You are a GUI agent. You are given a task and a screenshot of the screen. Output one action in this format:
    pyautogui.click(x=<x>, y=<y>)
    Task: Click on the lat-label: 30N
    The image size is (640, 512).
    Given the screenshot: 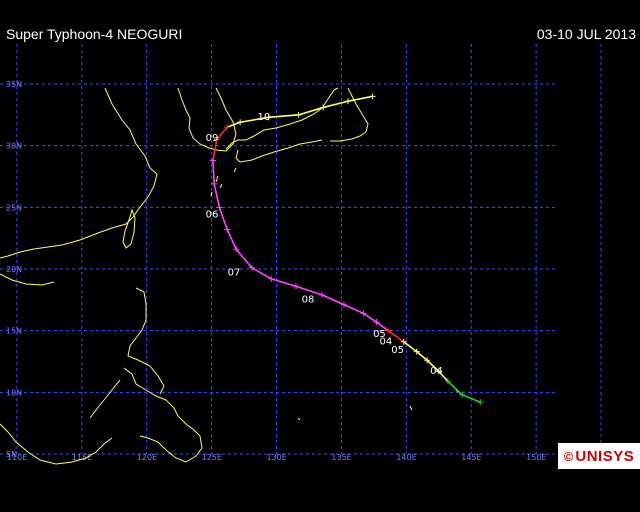 What is the action you would take?
    pyautogui.click(x=14, y=146)
    